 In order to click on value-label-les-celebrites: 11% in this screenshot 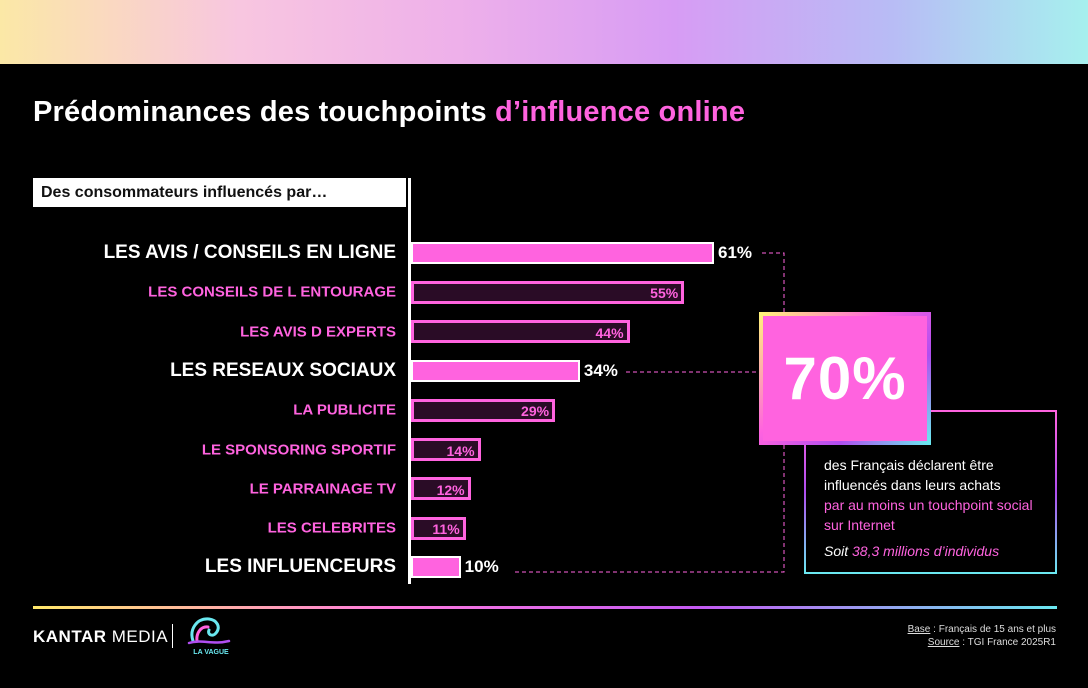, I will do `click(446, 529)`.